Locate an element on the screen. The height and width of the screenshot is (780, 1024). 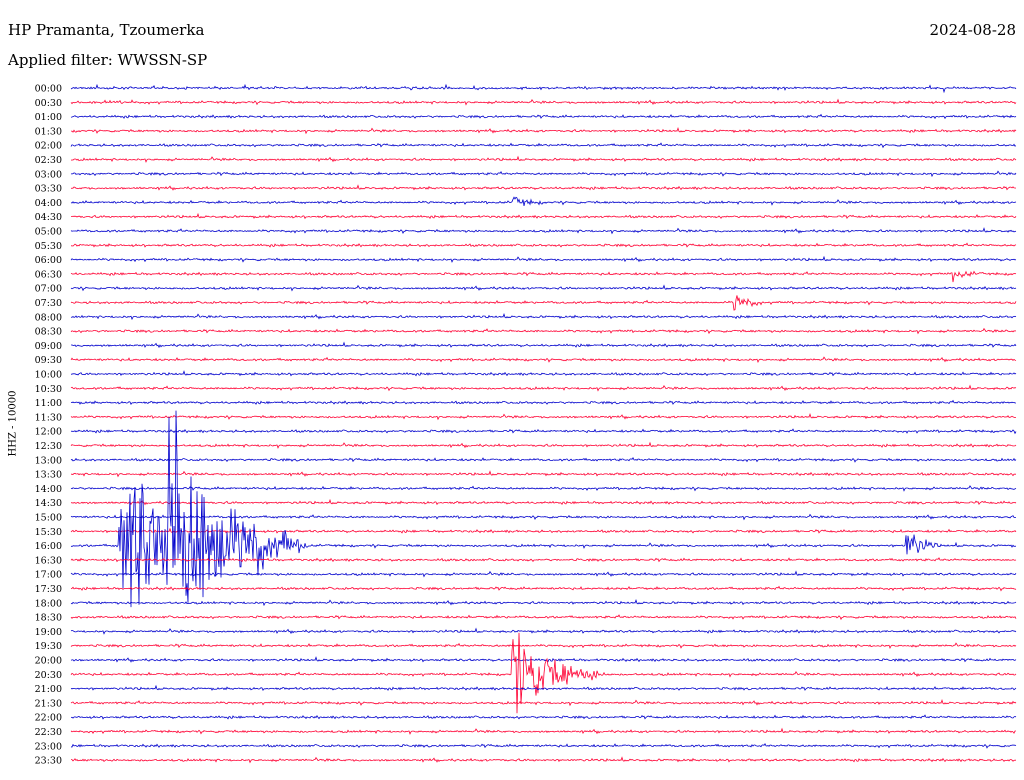
filter-label: Applied filter: WWSSN-SP is located at coordinates (108, 60).